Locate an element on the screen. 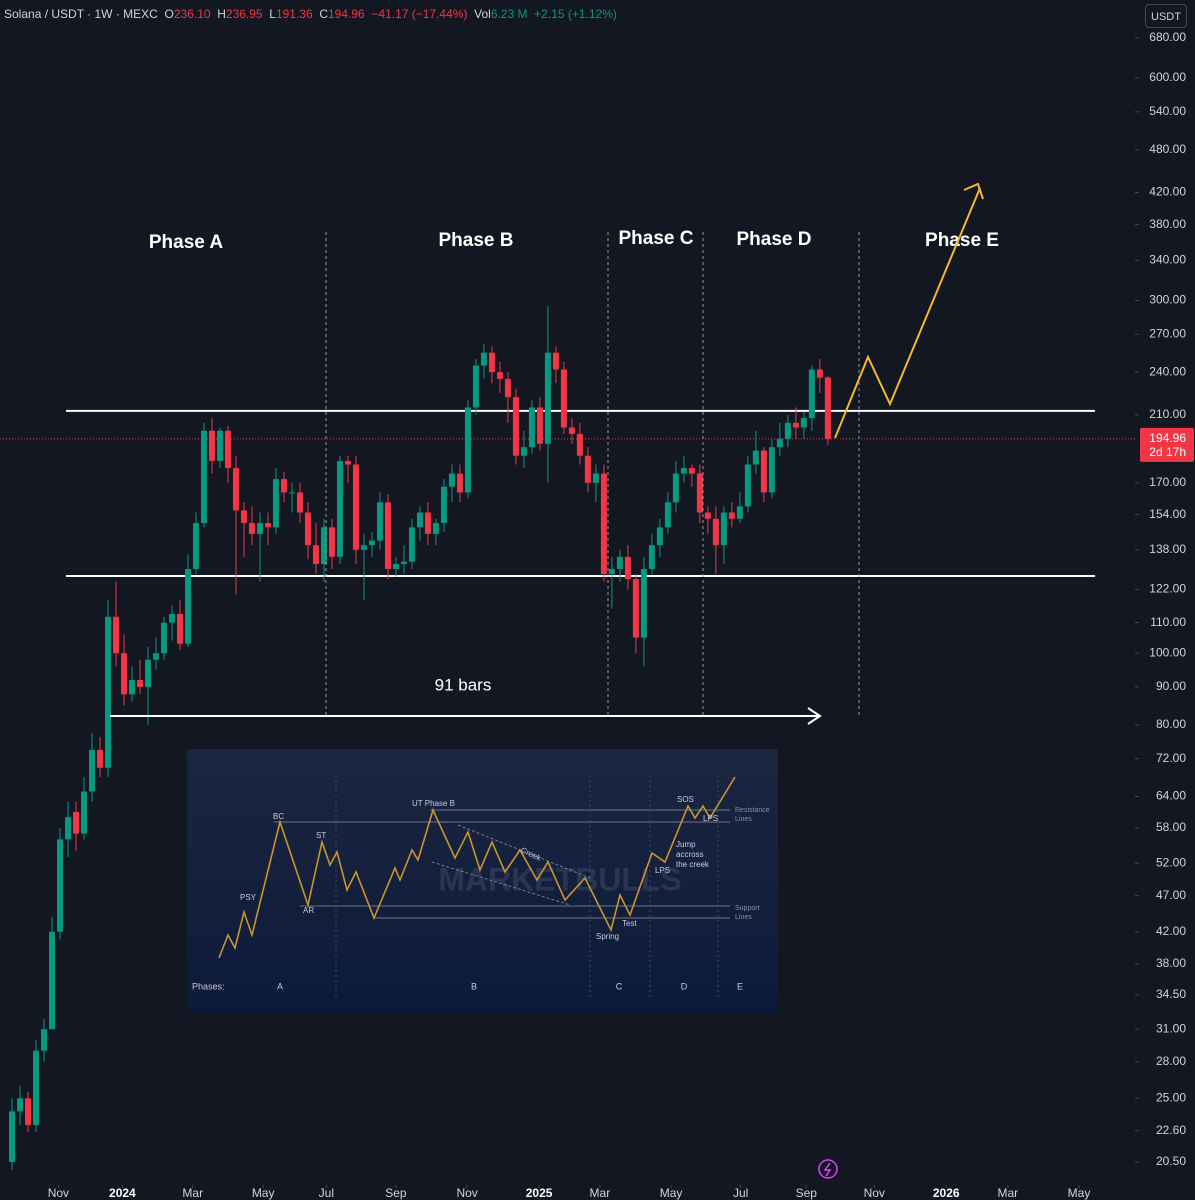 This screenshot has height=1200, width=1195. creek-line is located at coordinates (524, 851).